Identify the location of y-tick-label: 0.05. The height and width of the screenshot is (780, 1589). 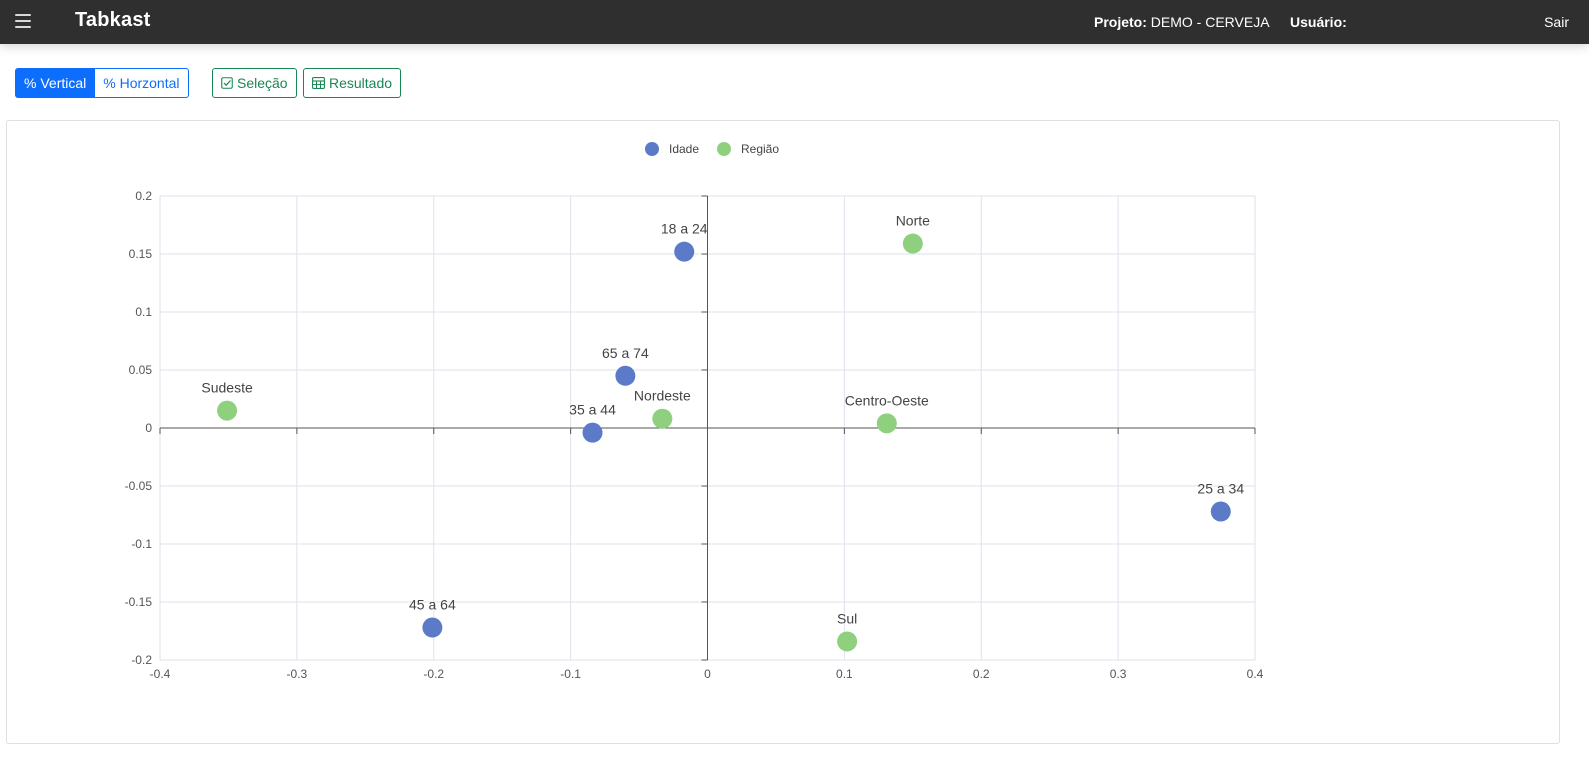
(141, 370).